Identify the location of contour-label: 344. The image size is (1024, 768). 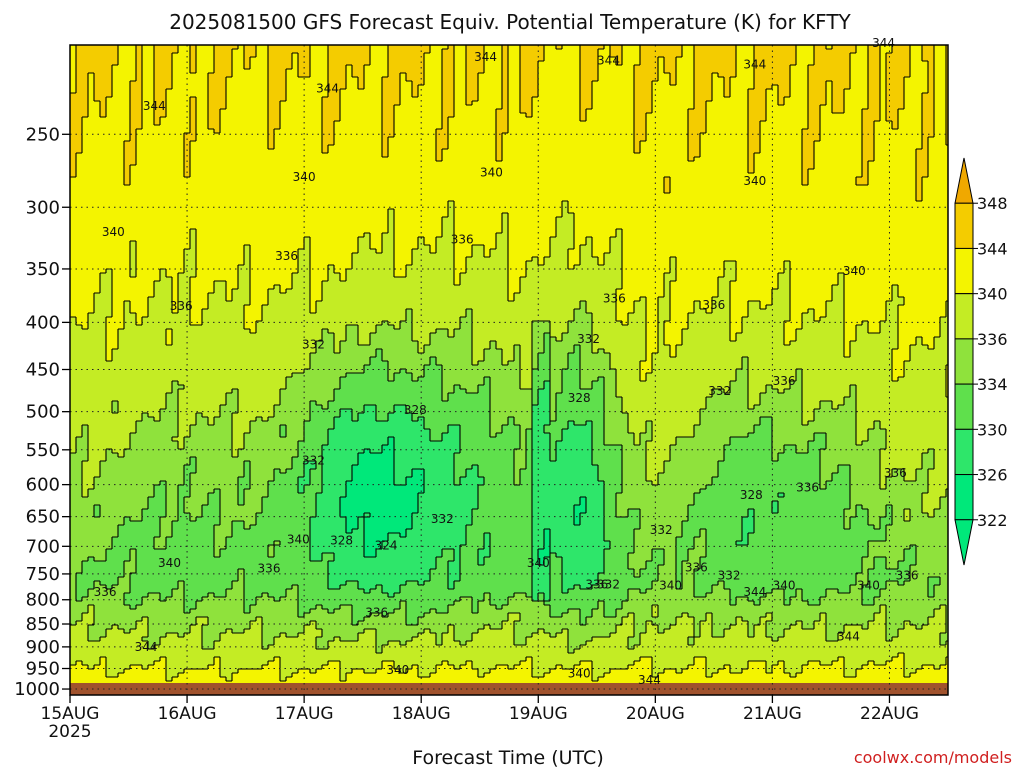
(848, 637).